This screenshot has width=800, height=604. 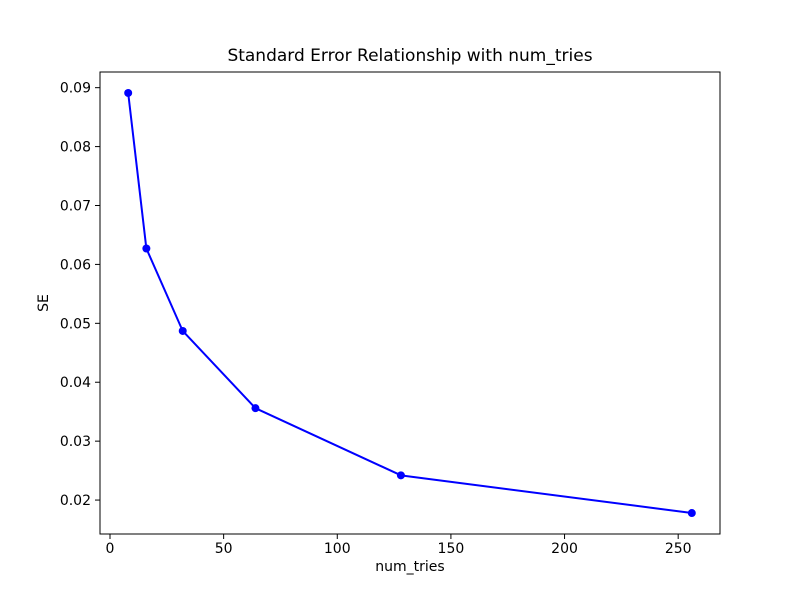 I want to click on x-tick-label: 200, so click(x=564, y=549).